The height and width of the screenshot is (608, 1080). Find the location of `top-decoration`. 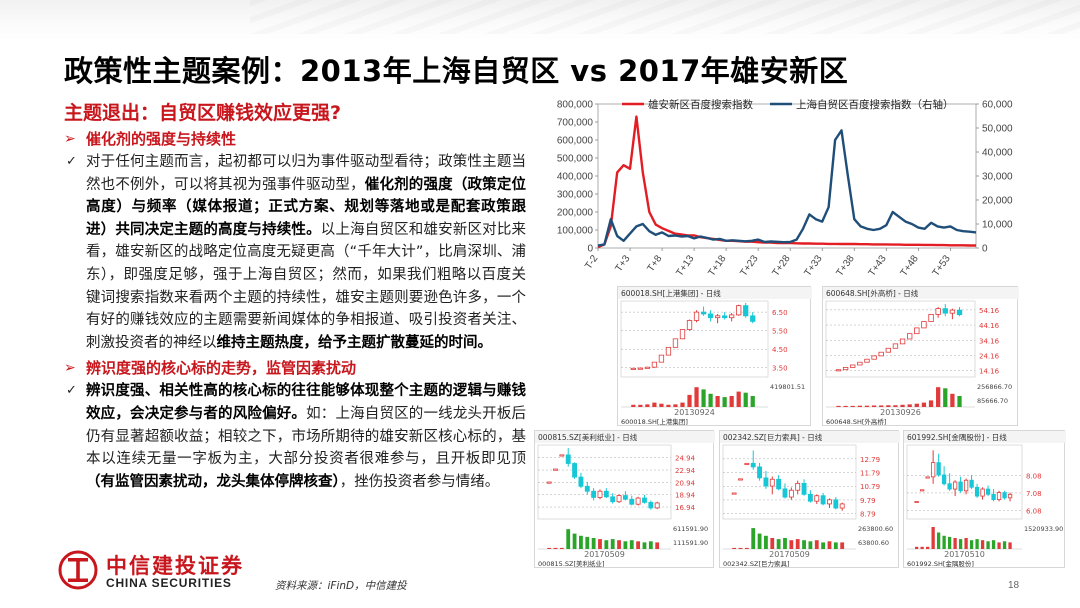

top-decoration is located at coordinates (540, 20).